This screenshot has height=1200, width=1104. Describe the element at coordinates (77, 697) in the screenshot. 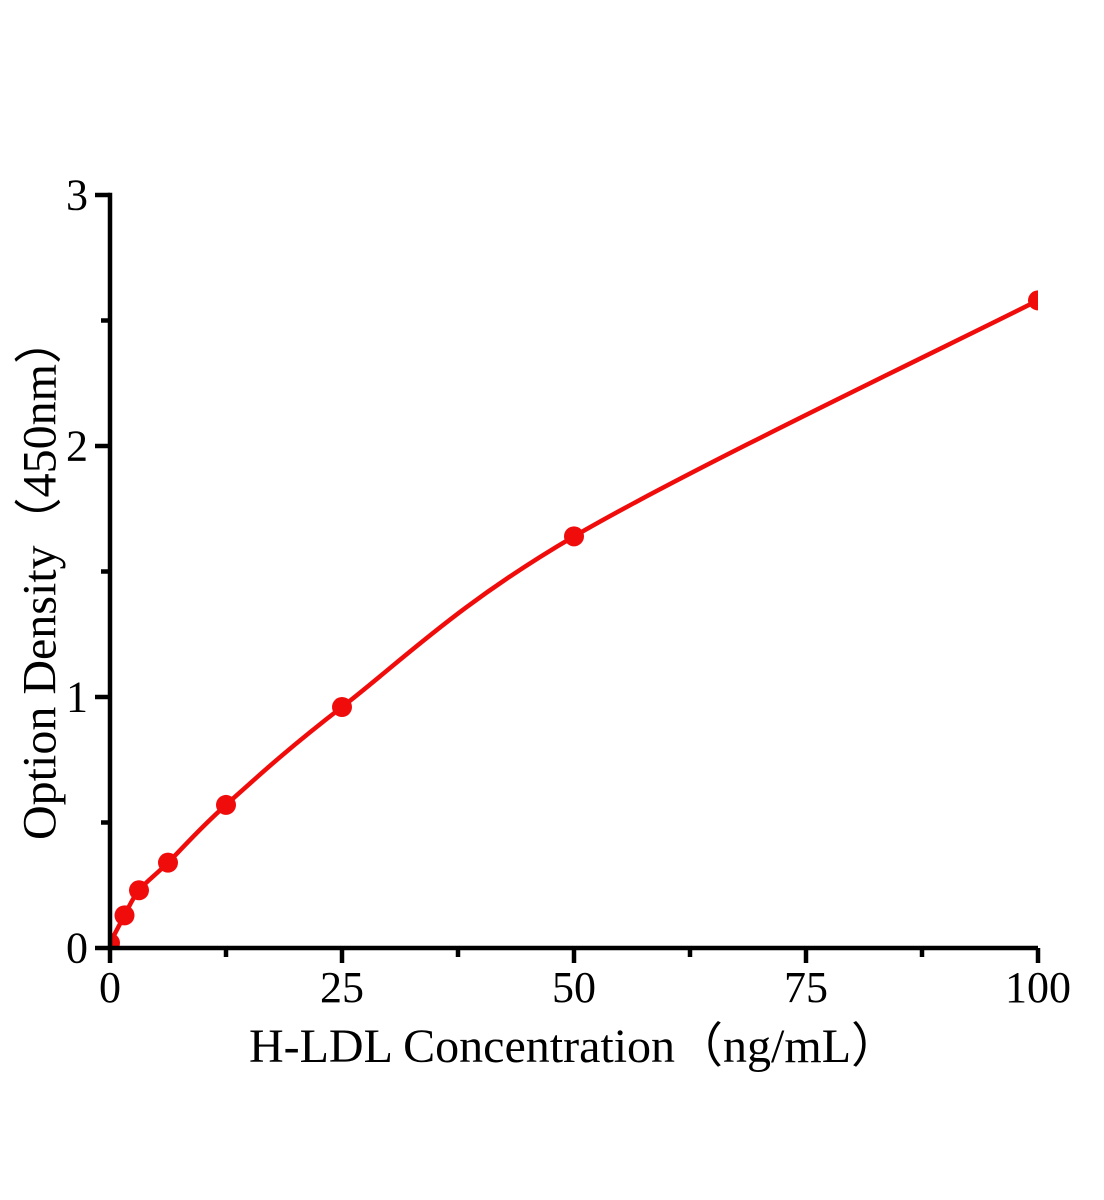

I see `y-tick-label: 1` at that location.